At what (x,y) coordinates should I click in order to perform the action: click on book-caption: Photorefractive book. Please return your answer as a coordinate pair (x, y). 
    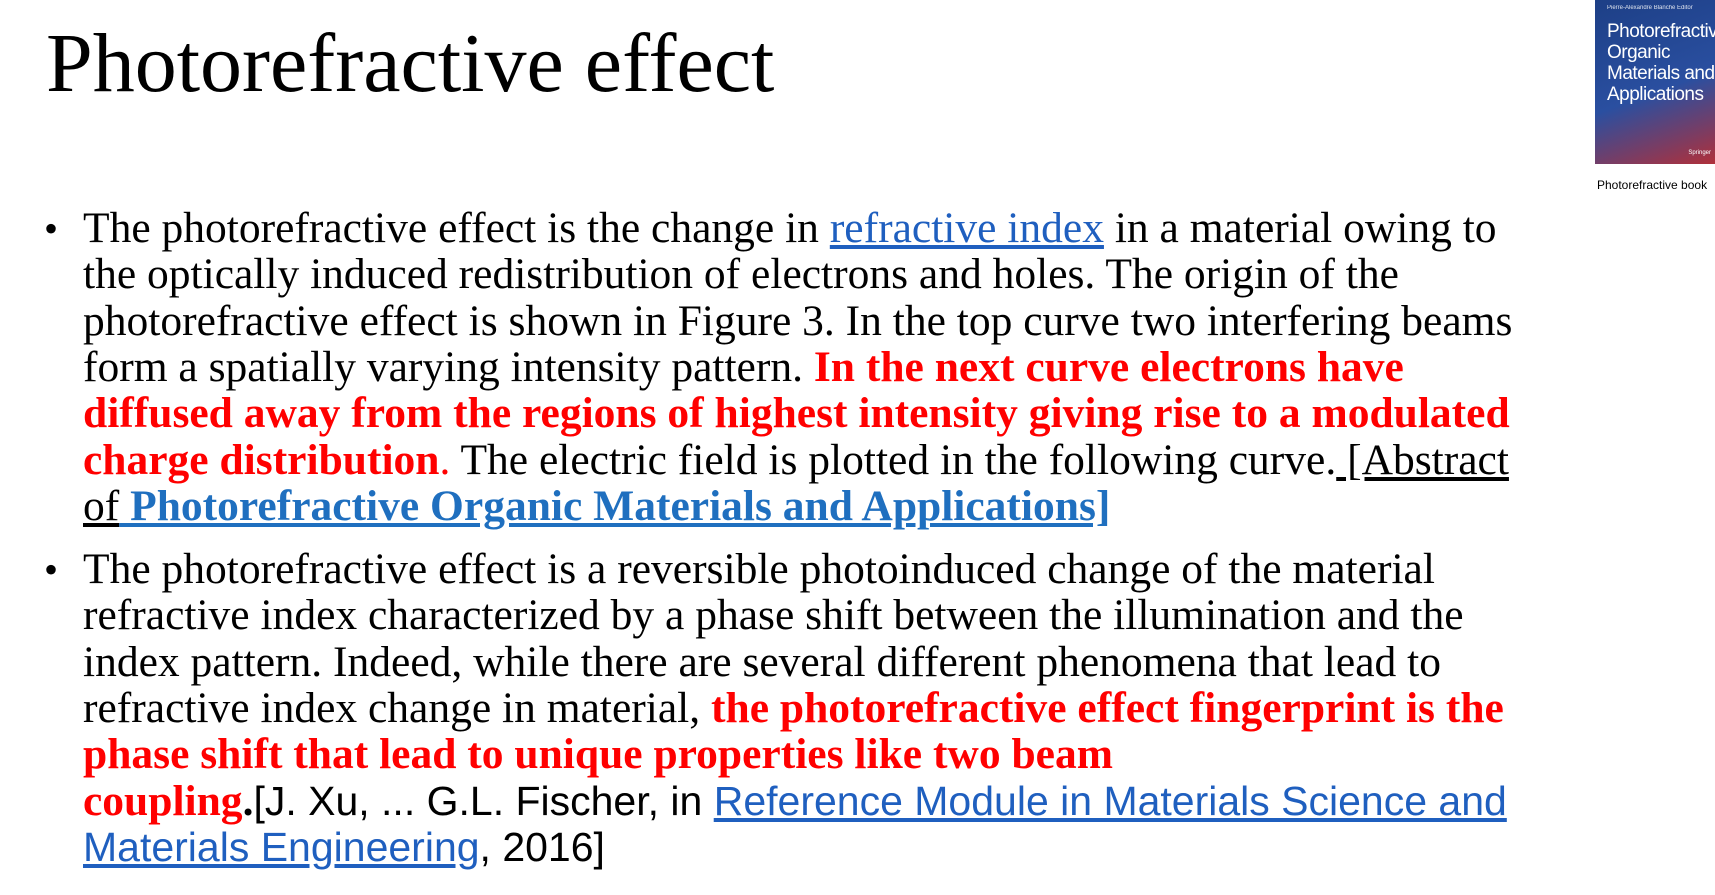
    Looking at the image, I should click on (1652, 185).